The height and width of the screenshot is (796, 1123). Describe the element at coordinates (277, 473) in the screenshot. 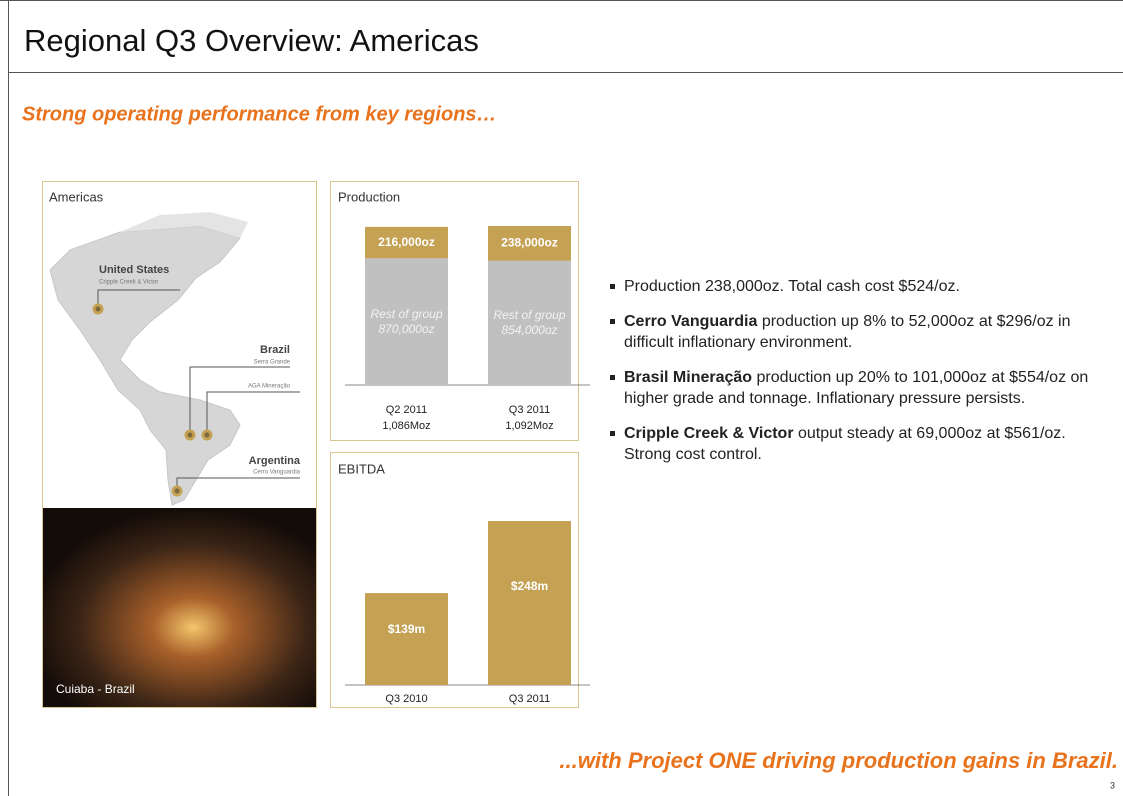

I see `place-mine: Cerro Vanguardia` at that location.